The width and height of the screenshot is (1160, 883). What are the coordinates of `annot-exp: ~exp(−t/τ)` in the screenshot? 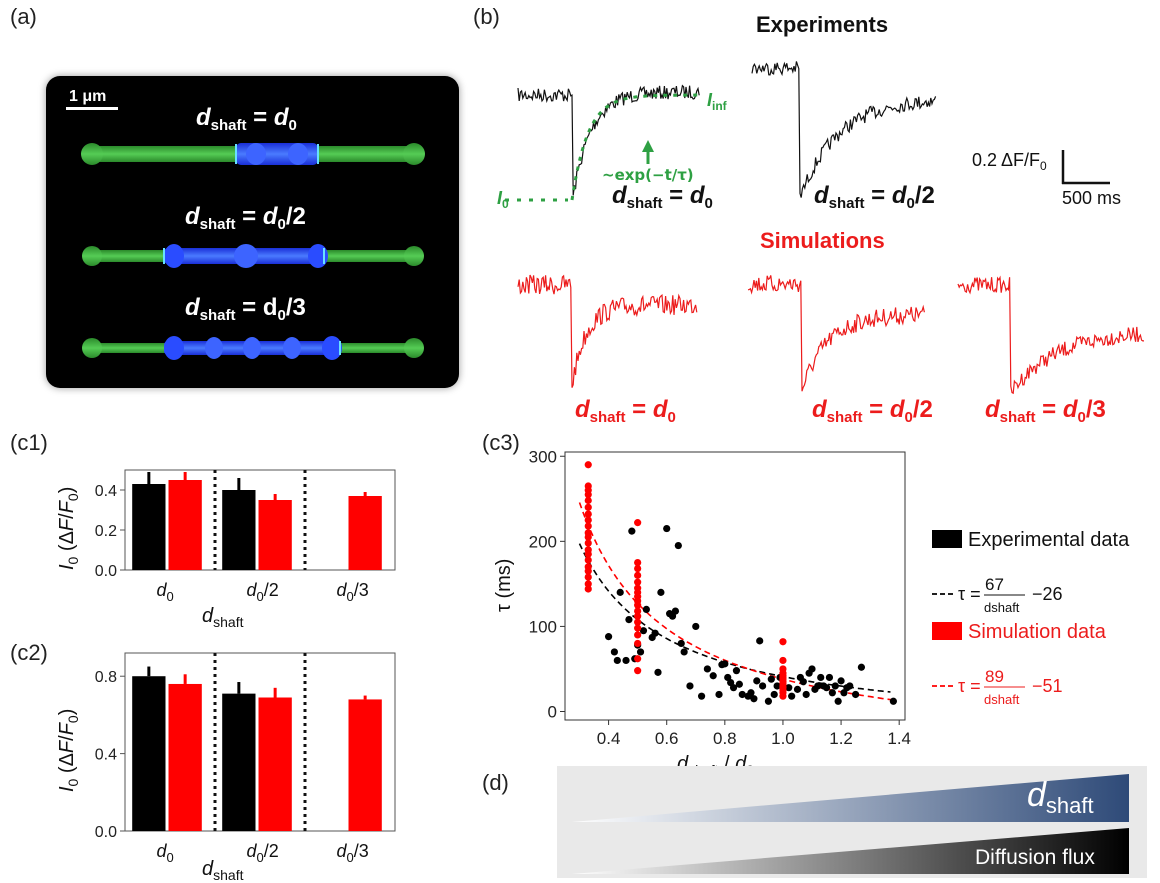 It's located at (648, 175).